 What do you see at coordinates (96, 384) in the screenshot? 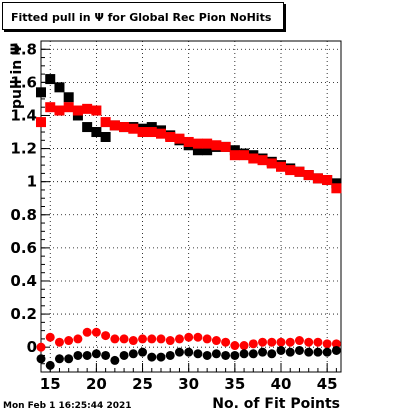
I see `x-tick-label: 20` at bounding box center [96, 384].